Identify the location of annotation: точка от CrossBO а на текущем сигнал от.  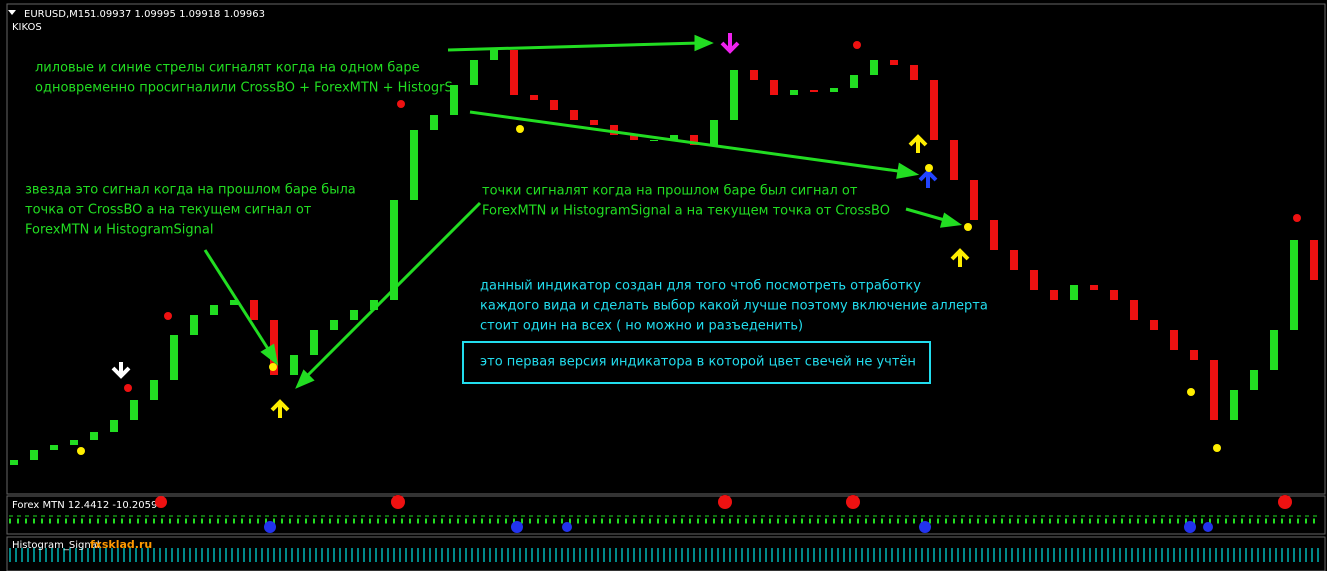
(168, 210).